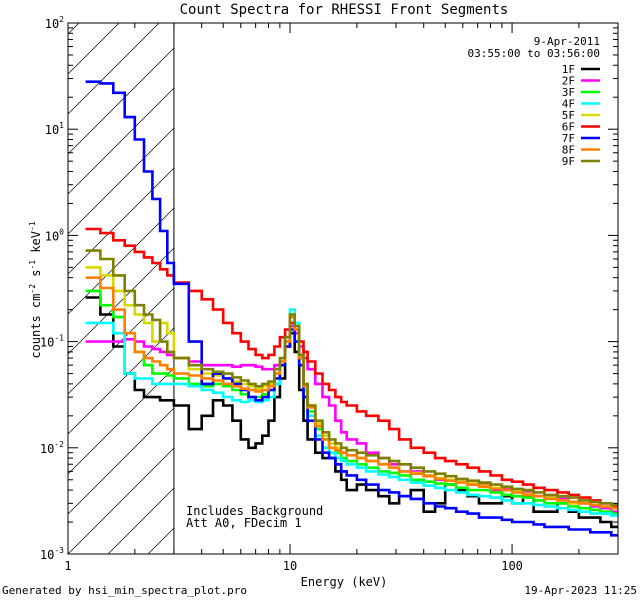 The width and height of the screenshot is (640, 600). I want to click on legend-label-8F: 8F, so click(568, 150).